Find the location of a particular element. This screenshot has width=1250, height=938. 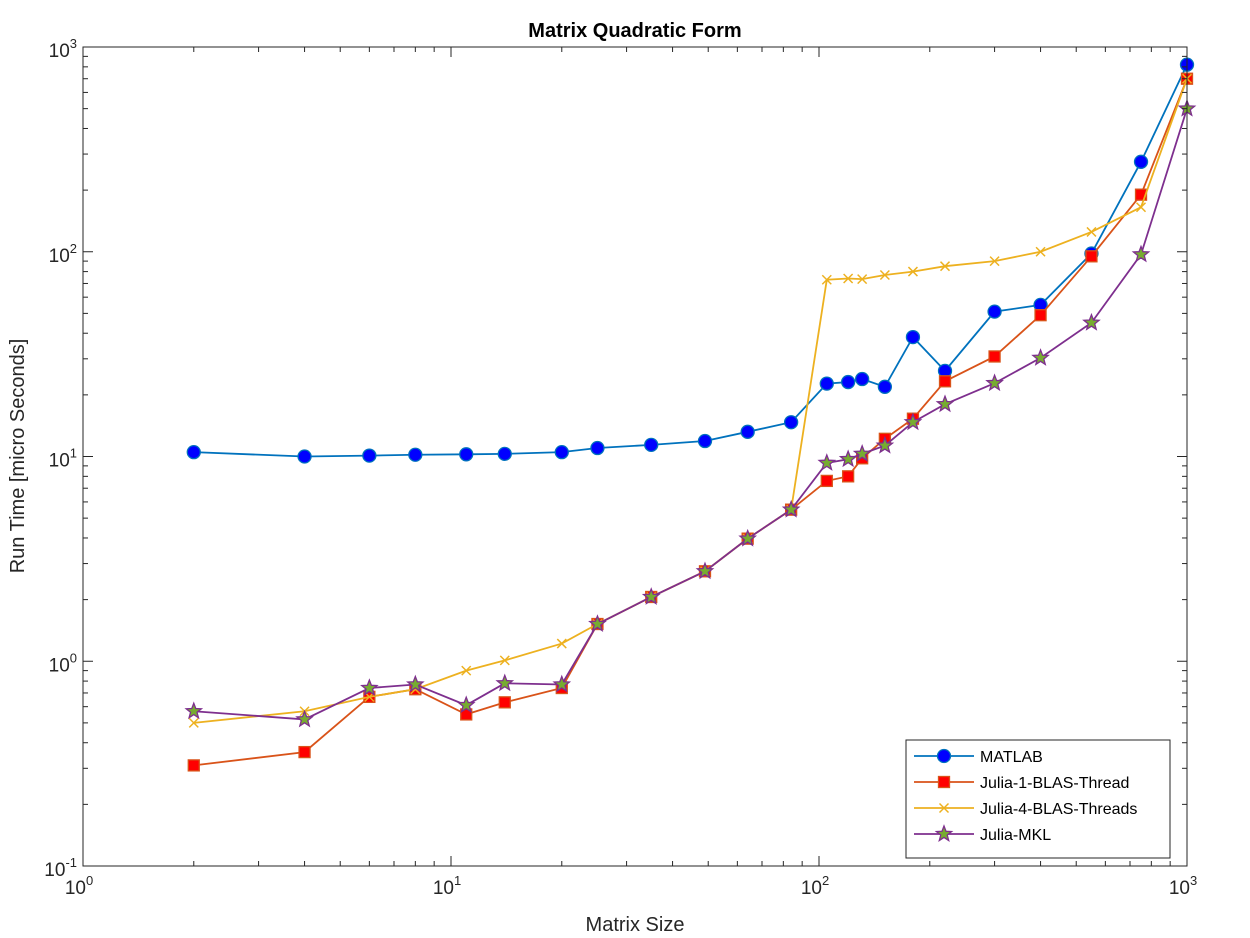

y-axis-label: Run Time [micro Seconds] is located at coordinates (18, 456).